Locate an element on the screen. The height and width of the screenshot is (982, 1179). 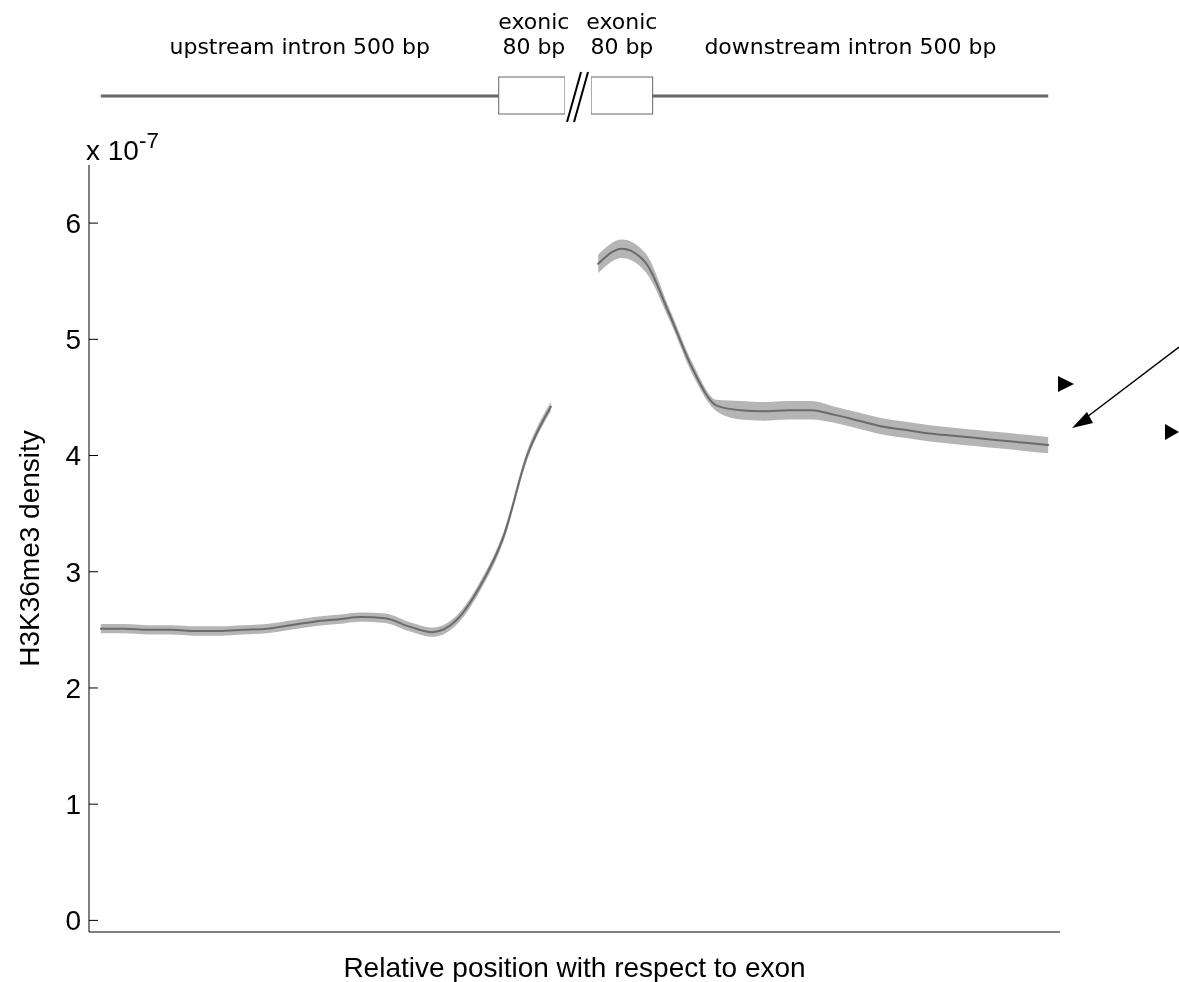
y-tick-label: 0 is located at coordinates (73, 921).